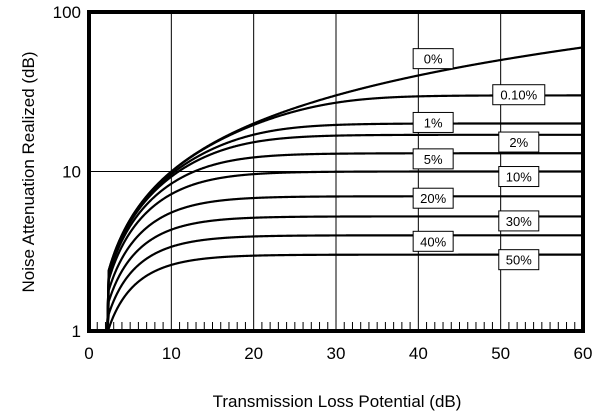 The image size is (606, 415). I want to click on series-label-text: 1%, so click(433, 122).